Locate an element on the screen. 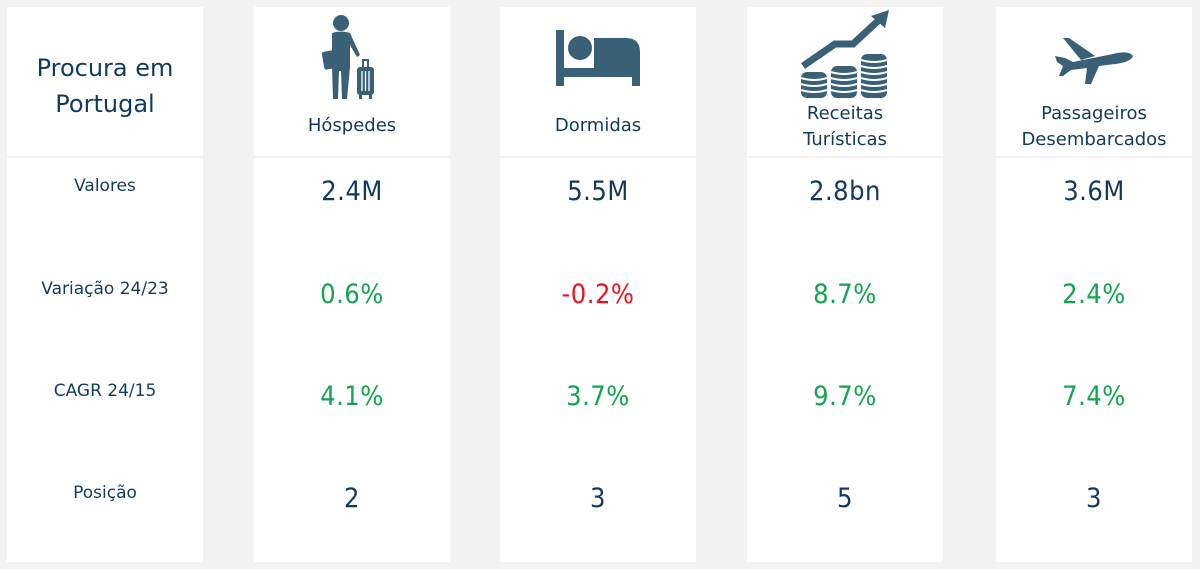 Image resolution: width=1200 pixels, height=569 pixels. panel-title: Procura em Portugal is located at coordinates (105, 86).